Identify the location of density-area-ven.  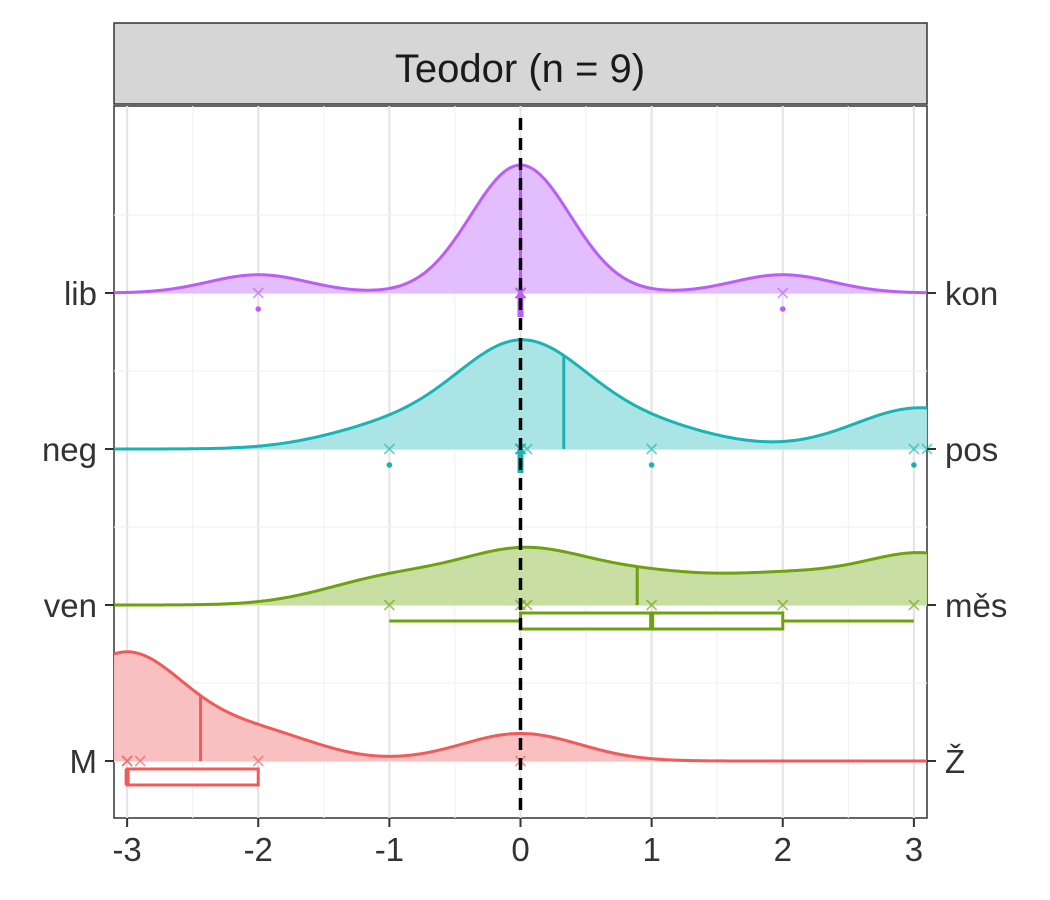
(520, 576).